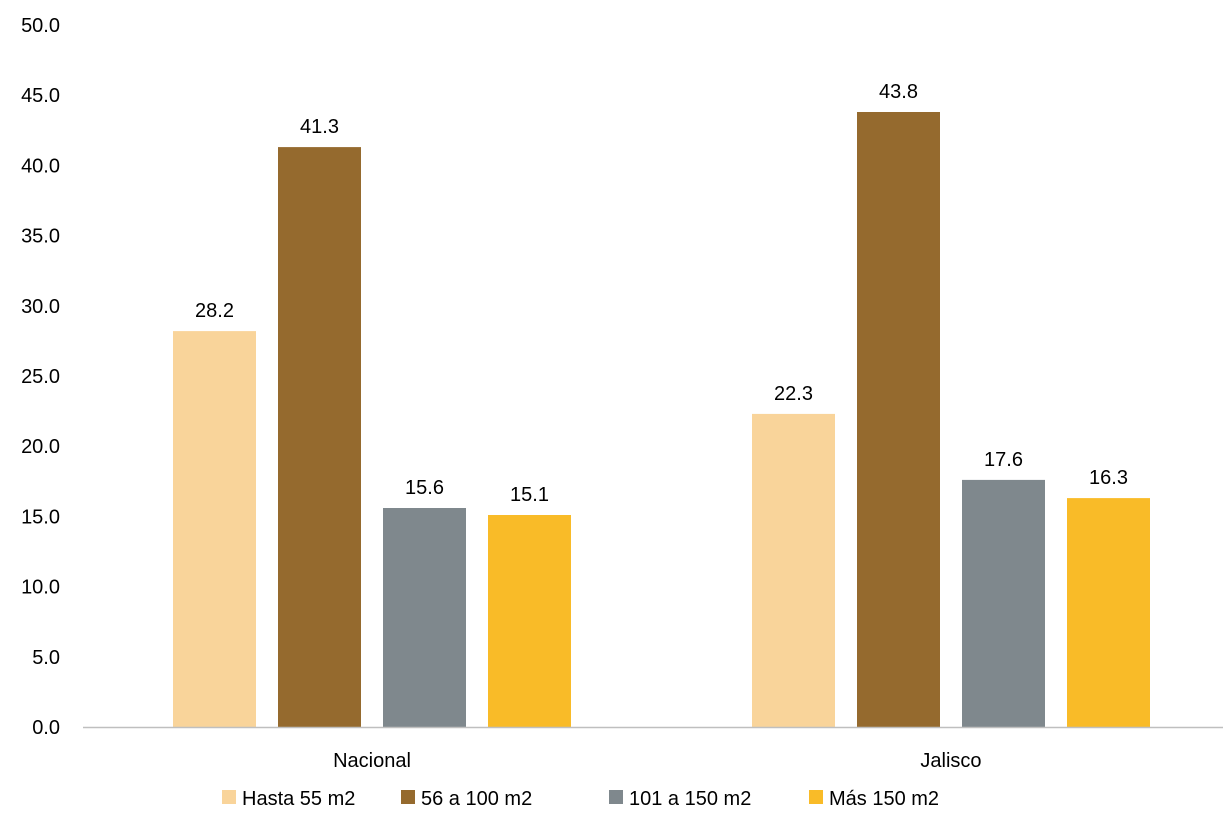 This screenshot has height=830, width=1231. What do you see at coordinates (214, 311) in the screenshot?
I see `data-label: 28.2` at bounding box center [214, 311].